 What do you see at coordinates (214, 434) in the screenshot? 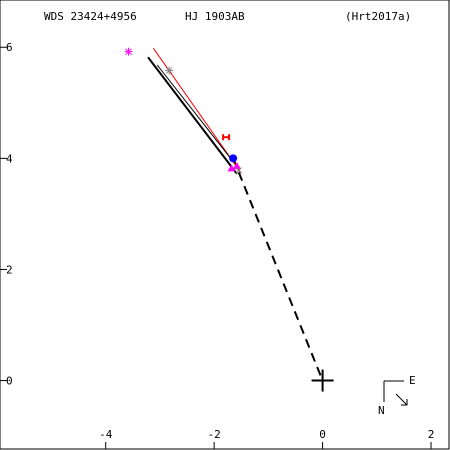
I see `x-tick-label: -2` at bounding box center [214, 434].